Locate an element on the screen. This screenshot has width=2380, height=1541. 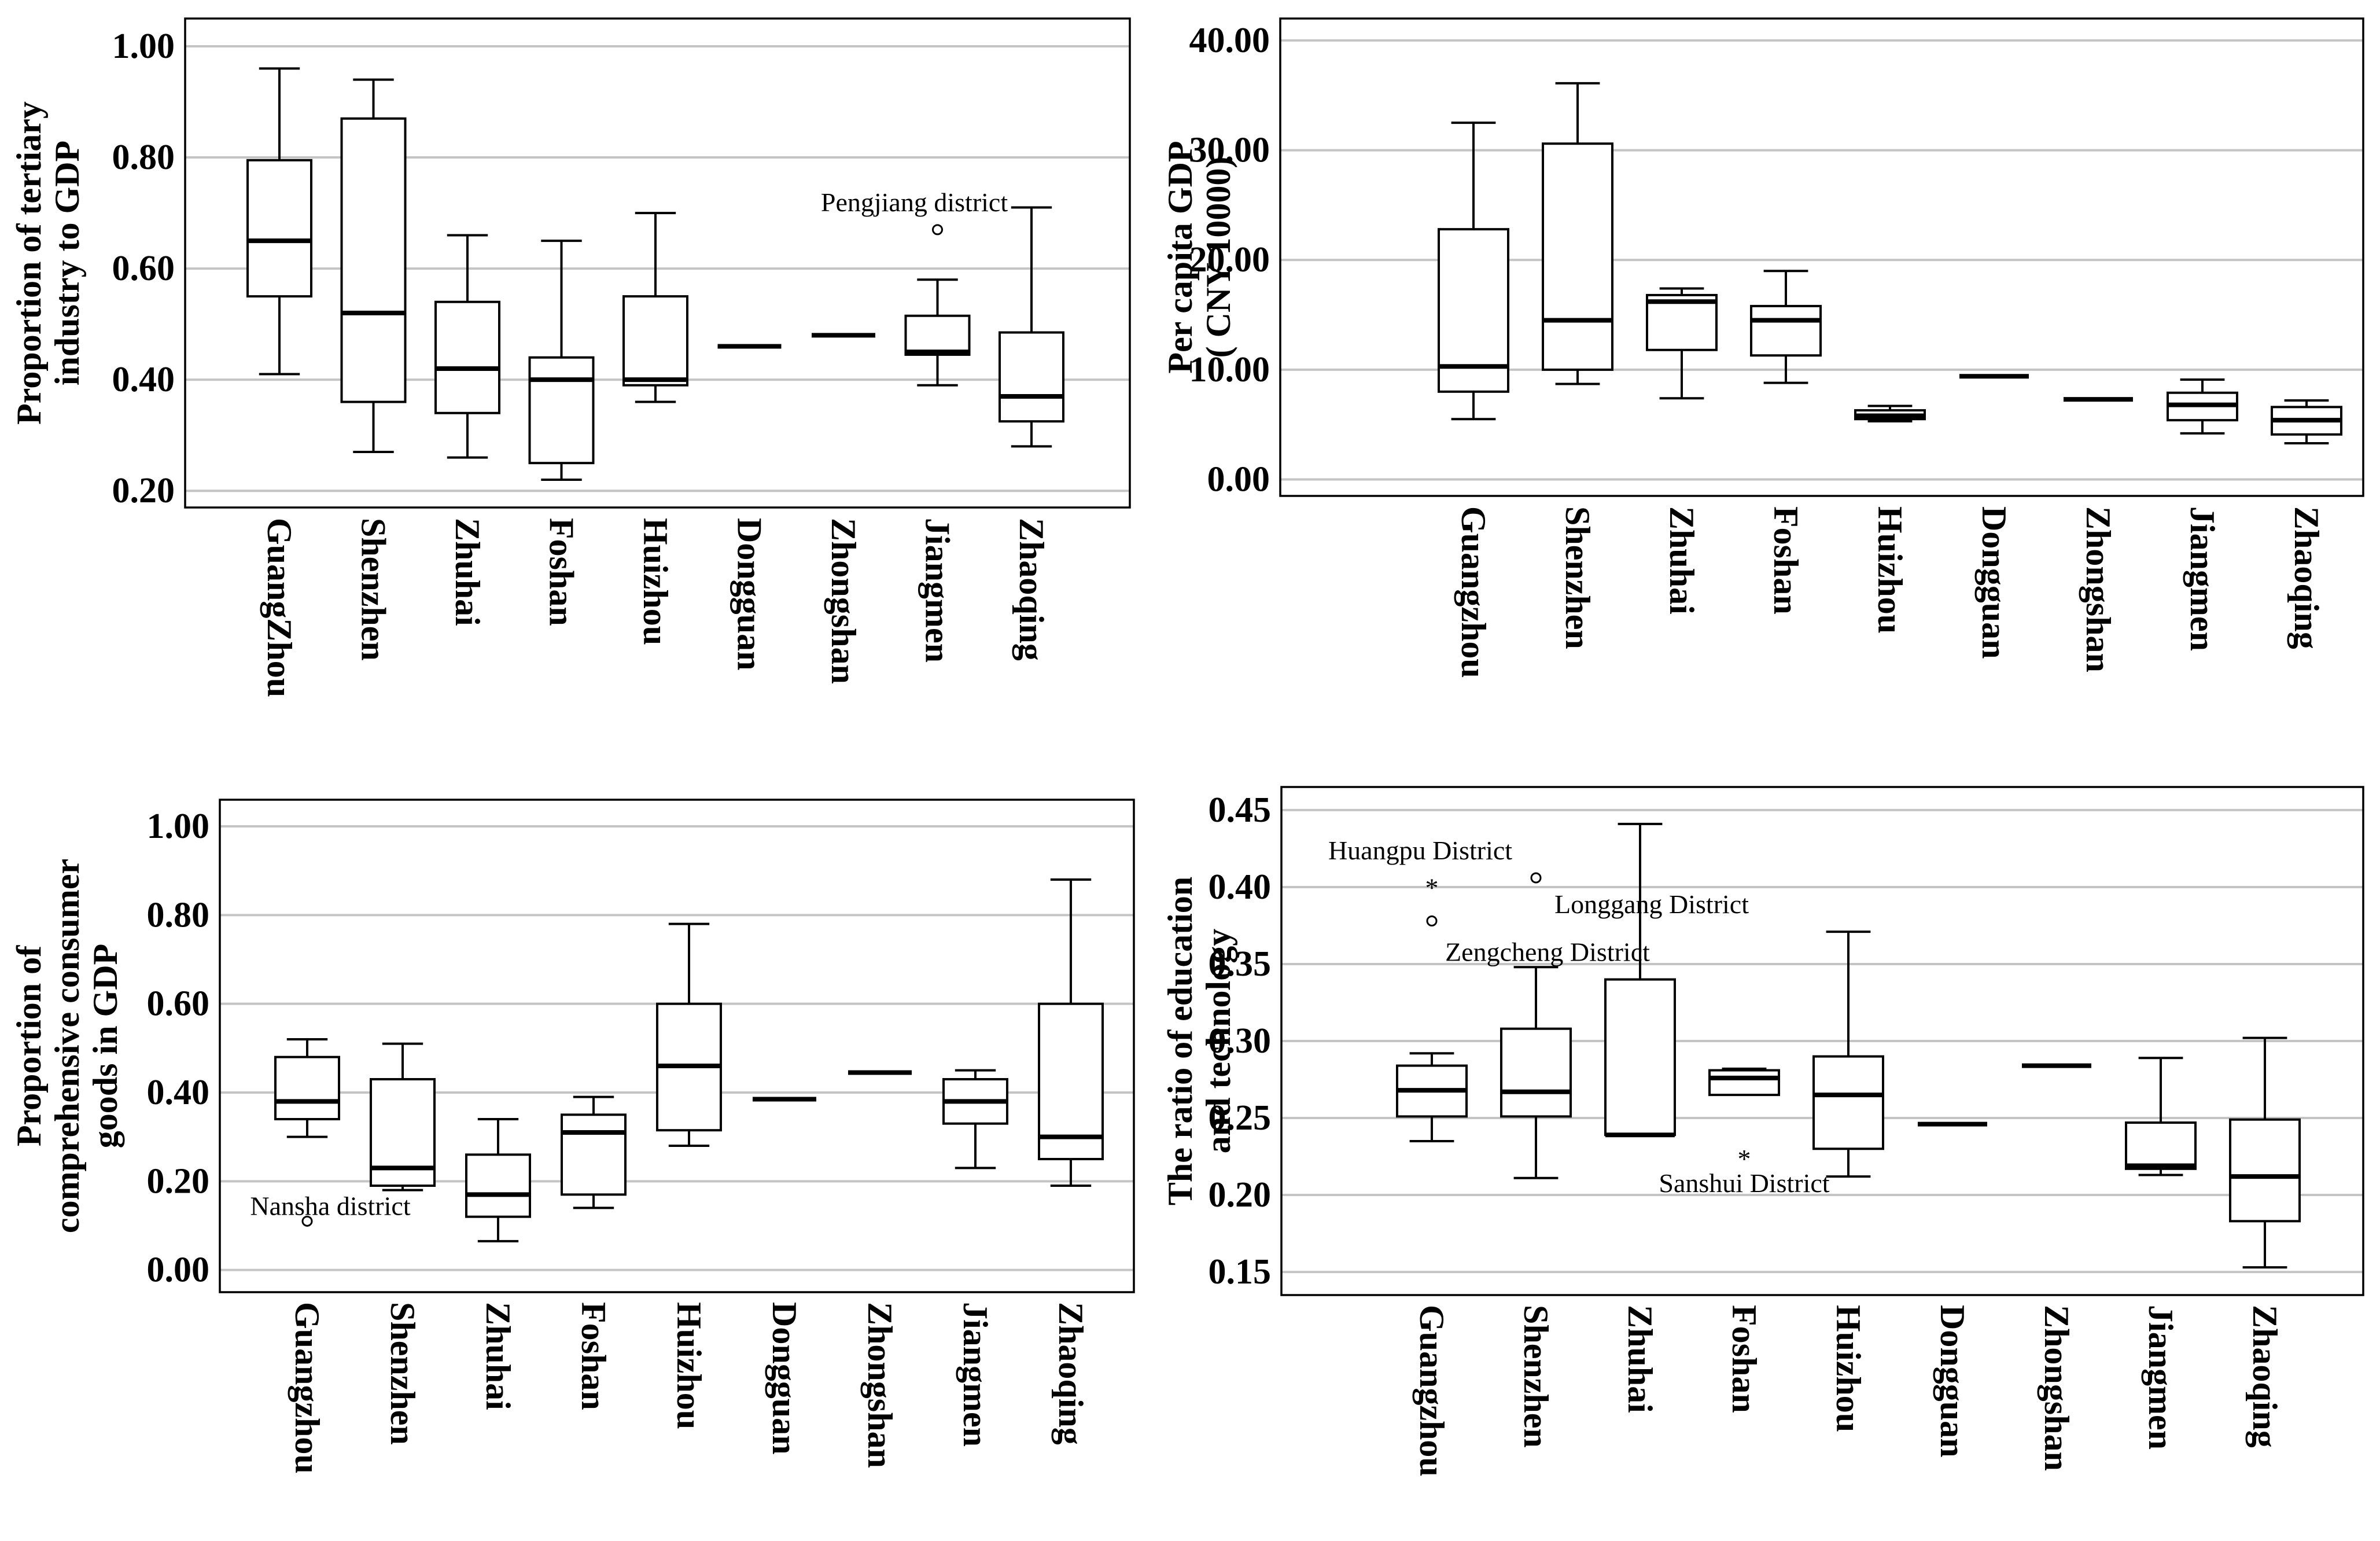
y-tick-label: 40.00 is located at coordinates (1229, 40).